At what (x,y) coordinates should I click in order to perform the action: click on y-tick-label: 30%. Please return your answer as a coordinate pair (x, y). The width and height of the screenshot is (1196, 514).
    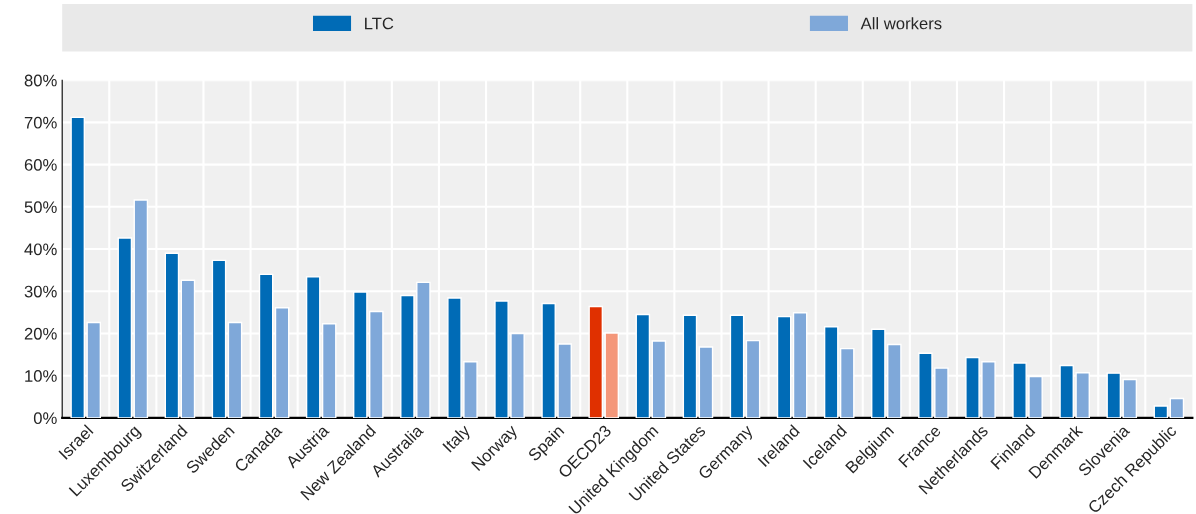
    Looking at the image, I should click on (40, 291).